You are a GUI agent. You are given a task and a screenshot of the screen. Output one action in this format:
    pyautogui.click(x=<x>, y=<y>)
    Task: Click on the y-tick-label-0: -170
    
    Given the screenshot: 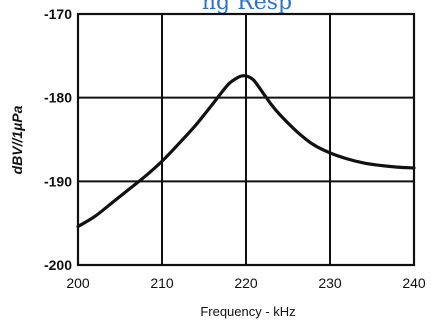 What is the action you would take?
    pyautogui.click(x=58, y=14)
    